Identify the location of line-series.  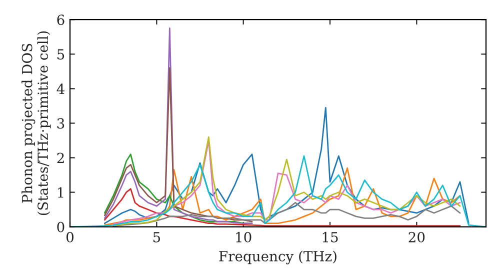
(282, 207).